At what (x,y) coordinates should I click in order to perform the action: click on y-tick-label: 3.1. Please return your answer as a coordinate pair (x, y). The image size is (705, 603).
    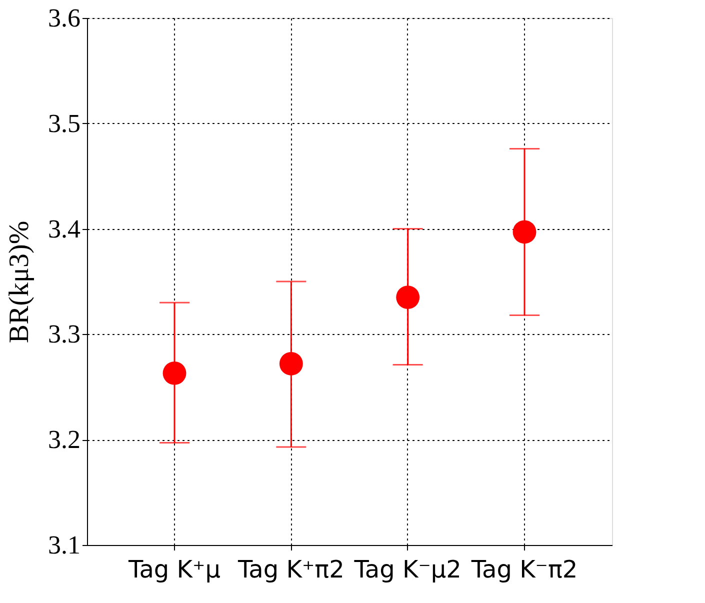
    Looking at the image, I should click on (64, 545).